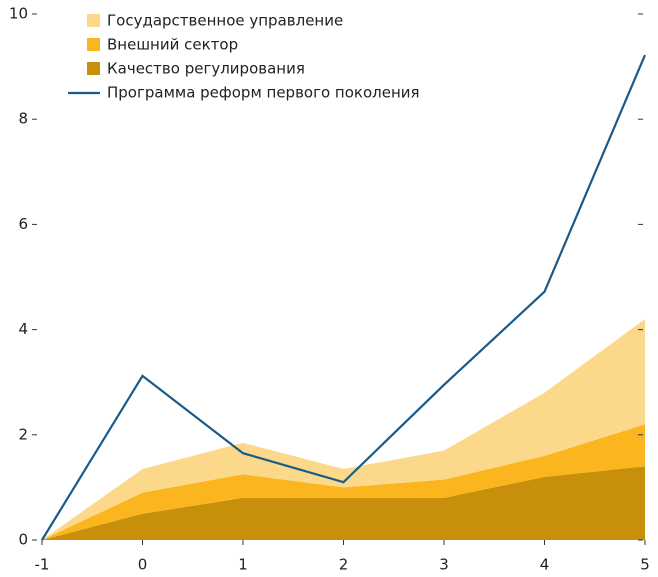 The height and width of the screenshot is (577, 658). Describe the element at coordinates (42, 565) in the screenshot. I see `x-tick-label: -1` at that location.